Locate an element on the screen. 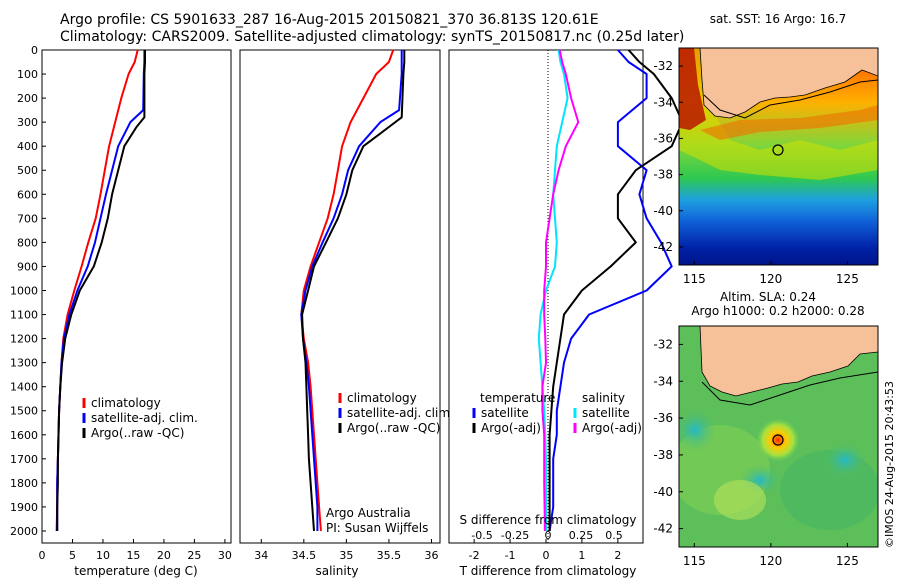 This screenshot has height=580, width=900. t-difference-x-label: T difference from climatology is located at coordinates (548, 571).